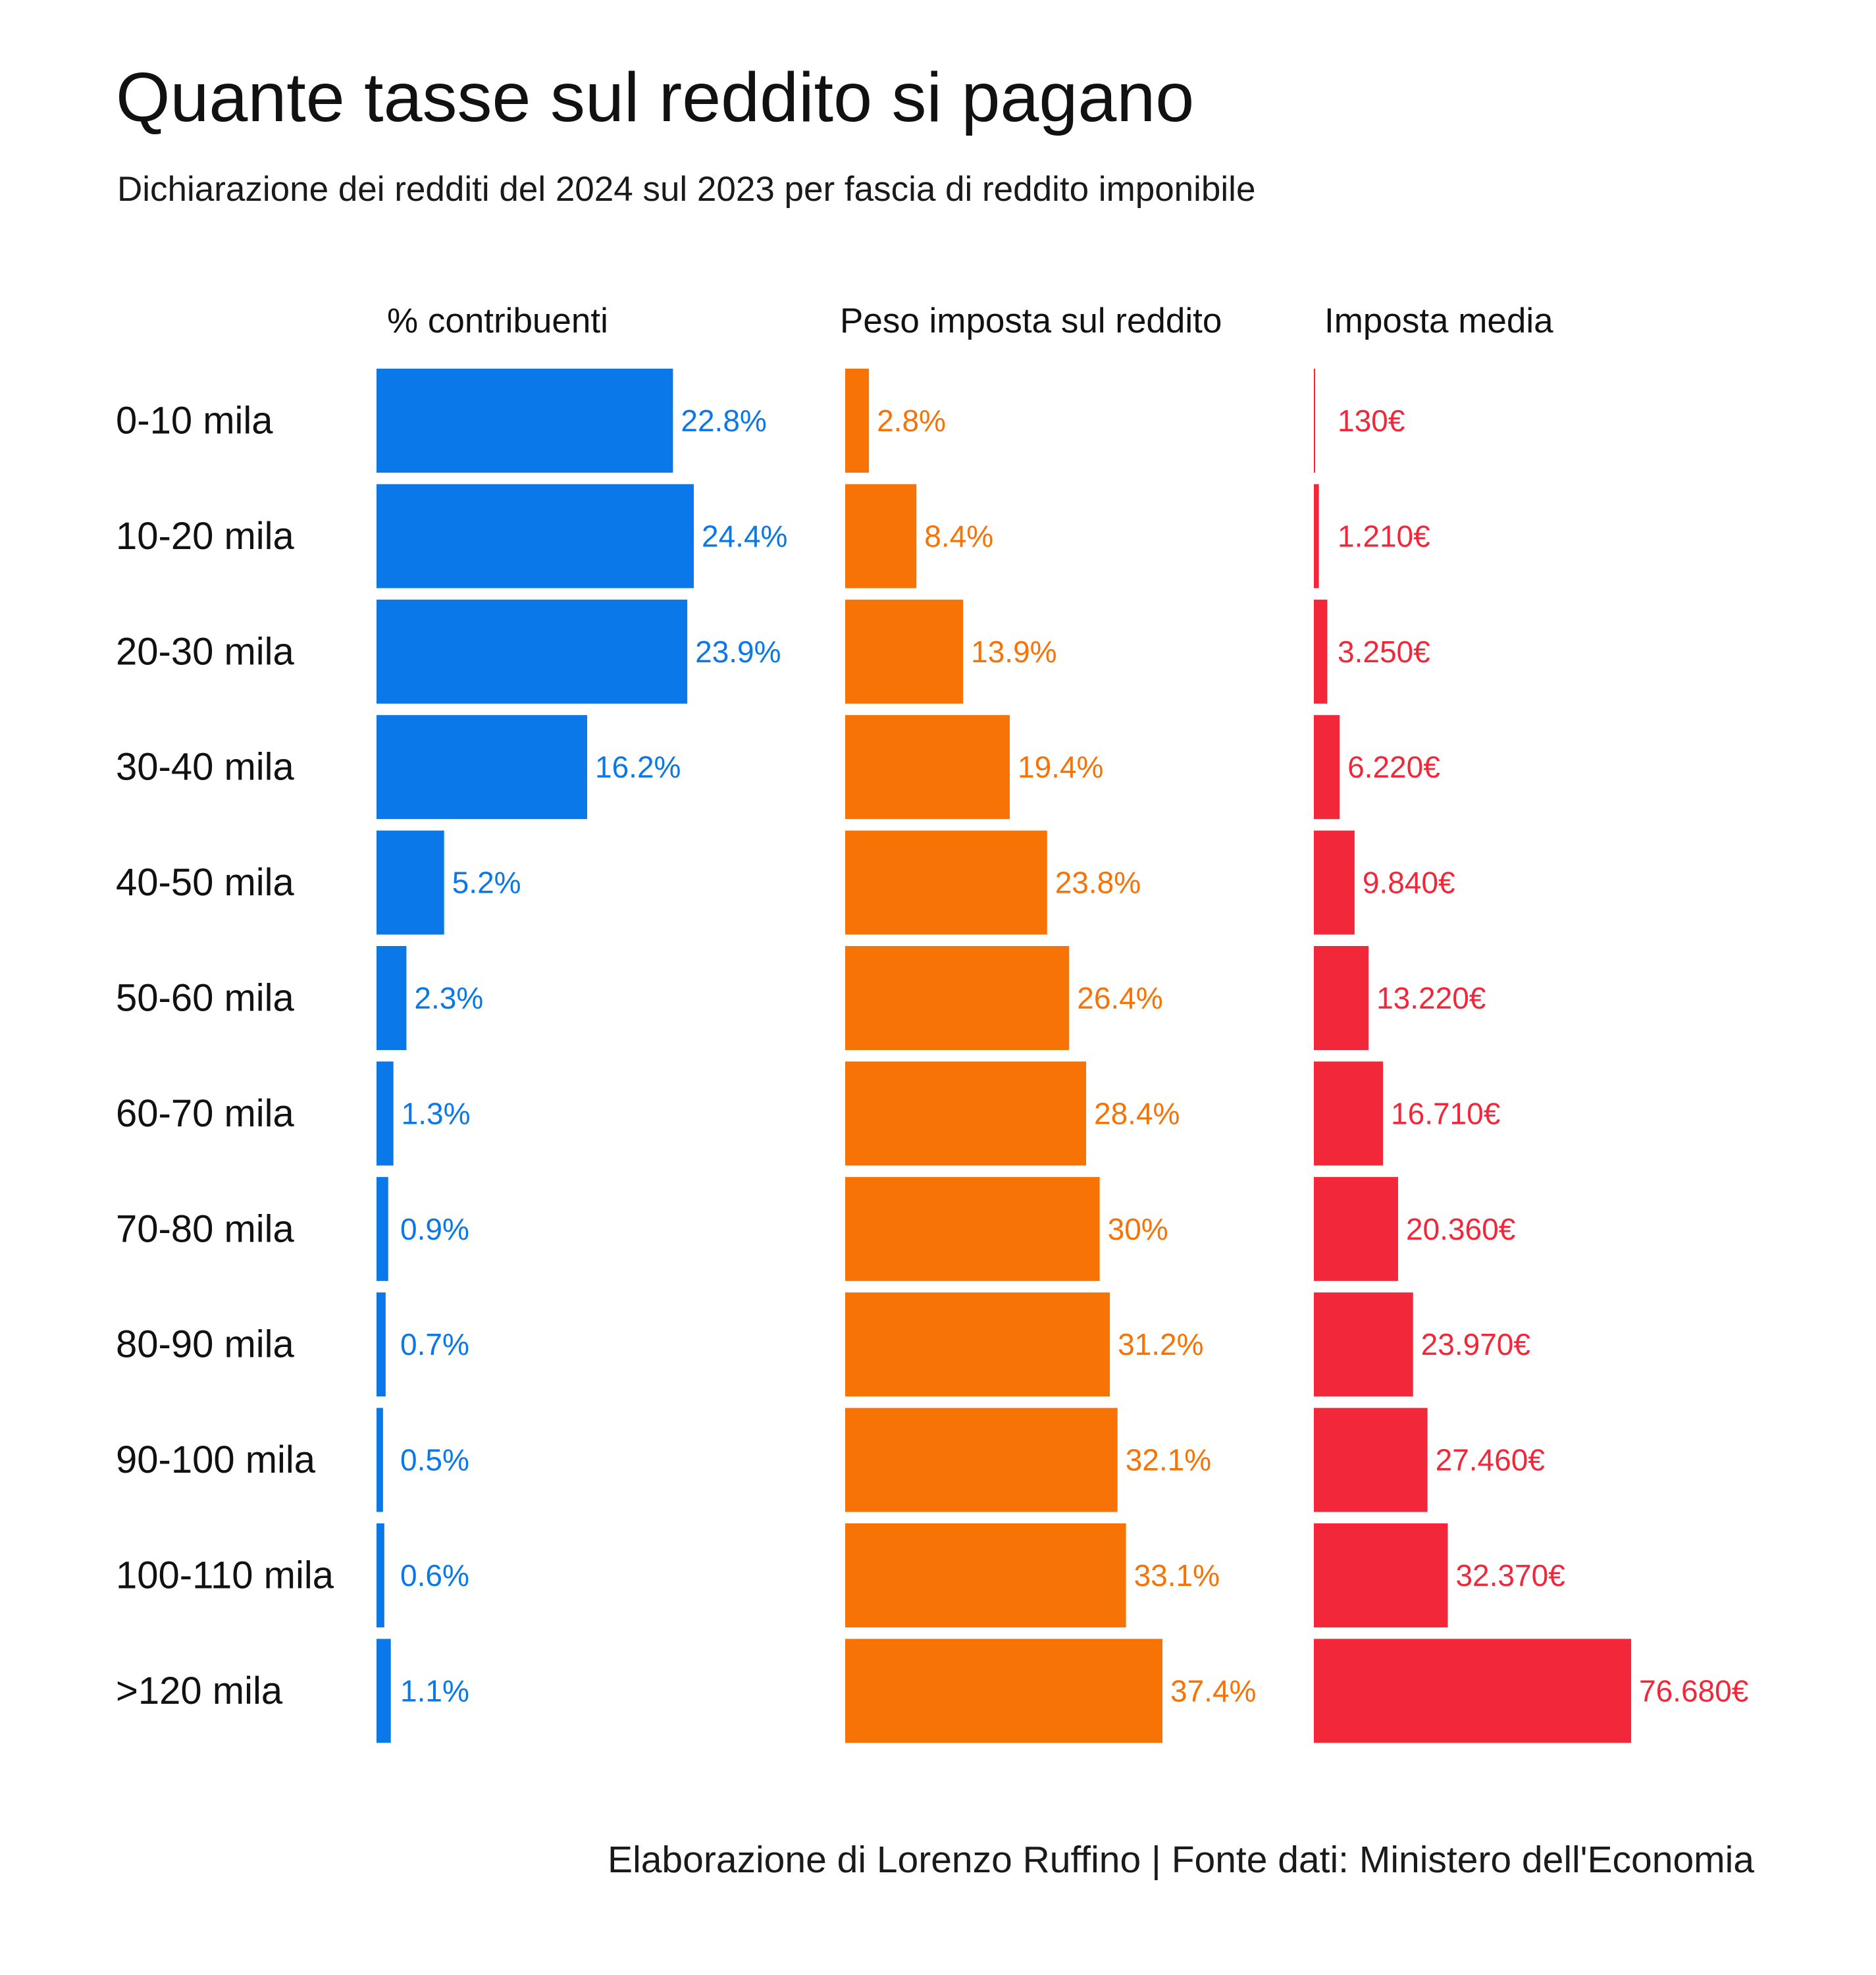 This screenshot has height=1975, width=1876. Describe the element at coordinates (194, 421) in the screenshot. I see `category-label: 0-10 mila` at that location.